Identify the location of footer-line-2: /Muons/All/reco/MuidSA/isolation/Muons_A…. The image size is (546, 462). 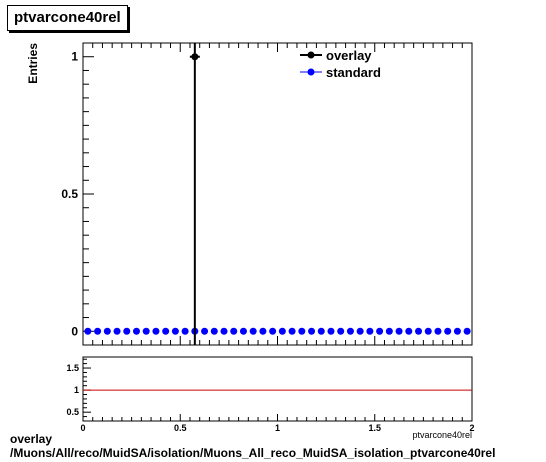
(253, 453).